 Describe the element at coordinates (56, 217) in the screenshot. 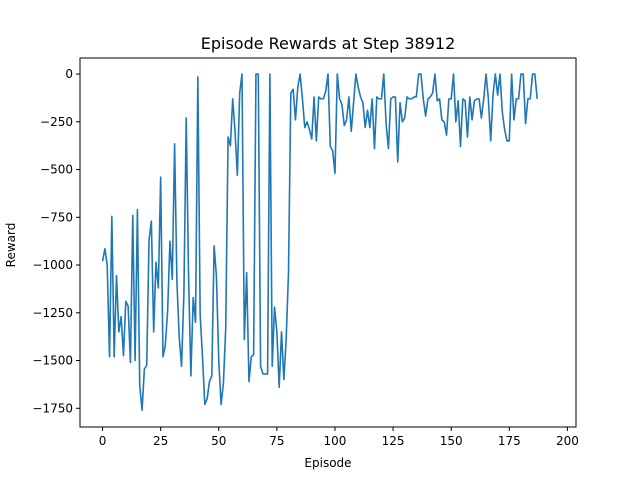

I see `y-tick-label: −750` at that location.